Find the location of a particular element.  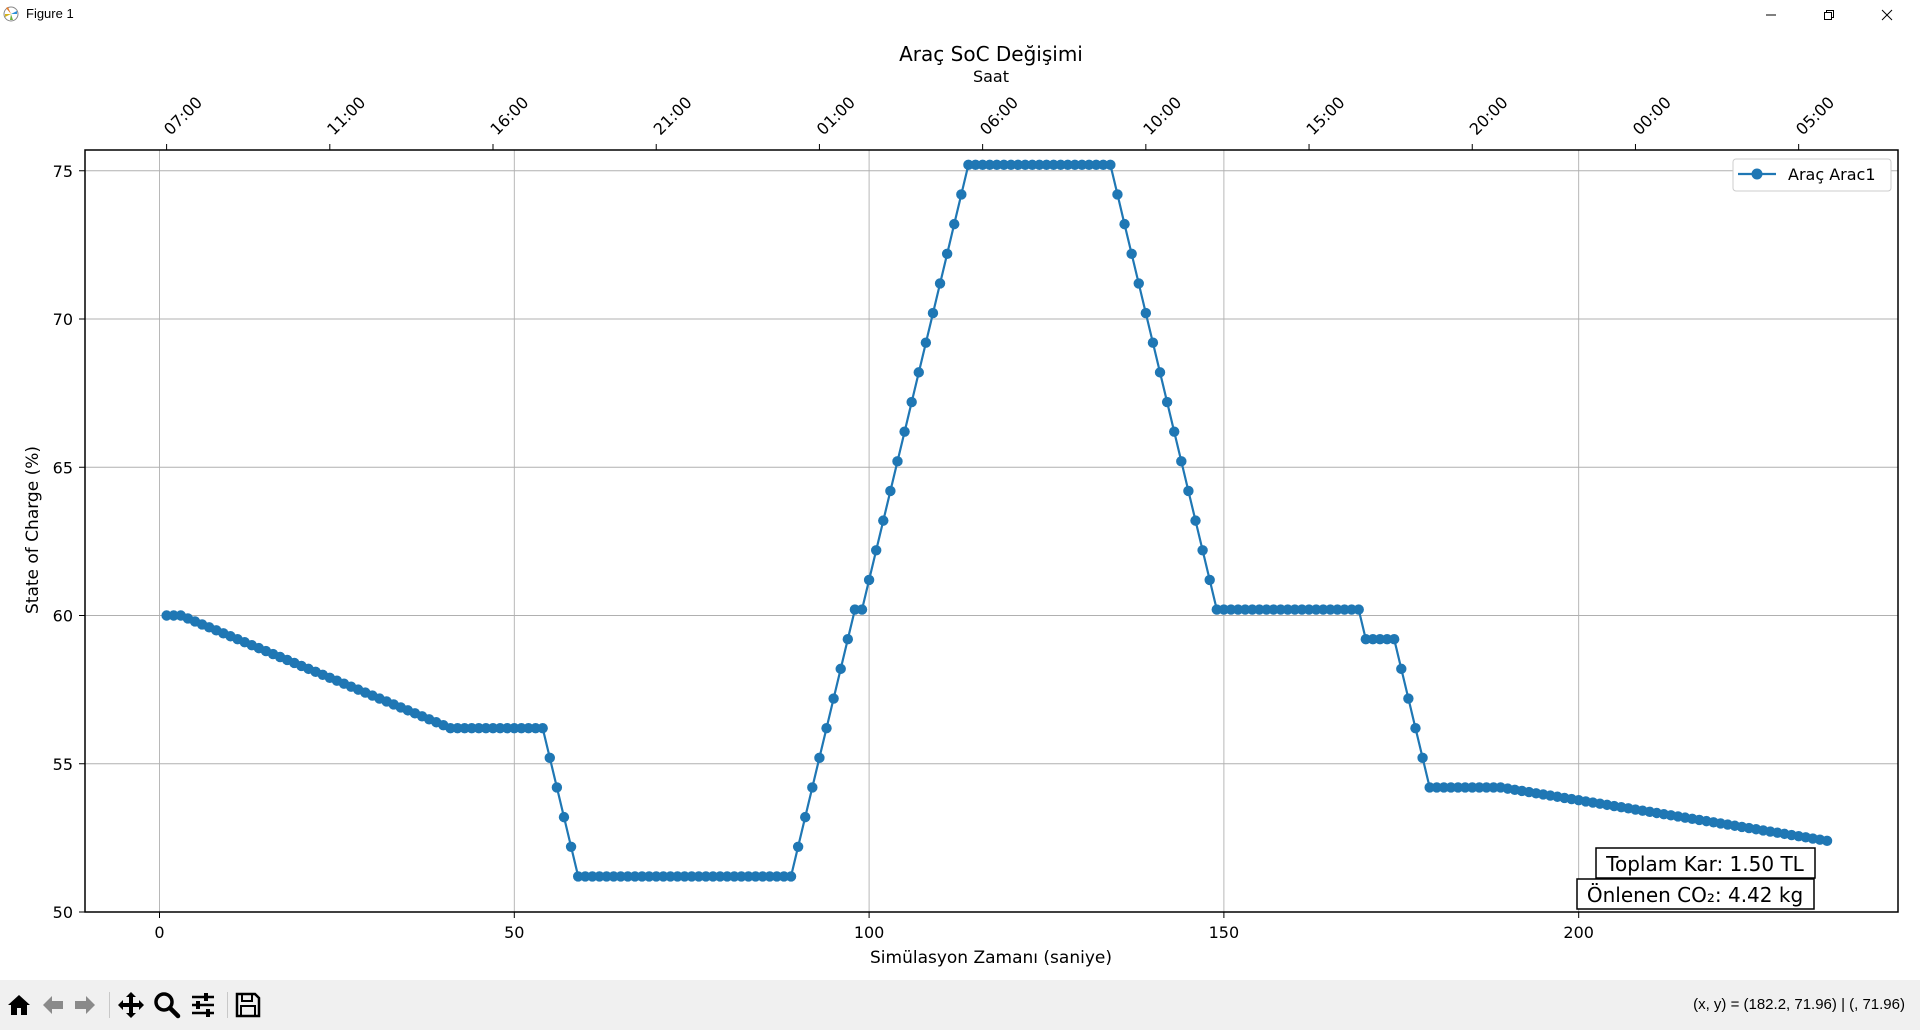

back-icon is located at coordinates (53, 1005).